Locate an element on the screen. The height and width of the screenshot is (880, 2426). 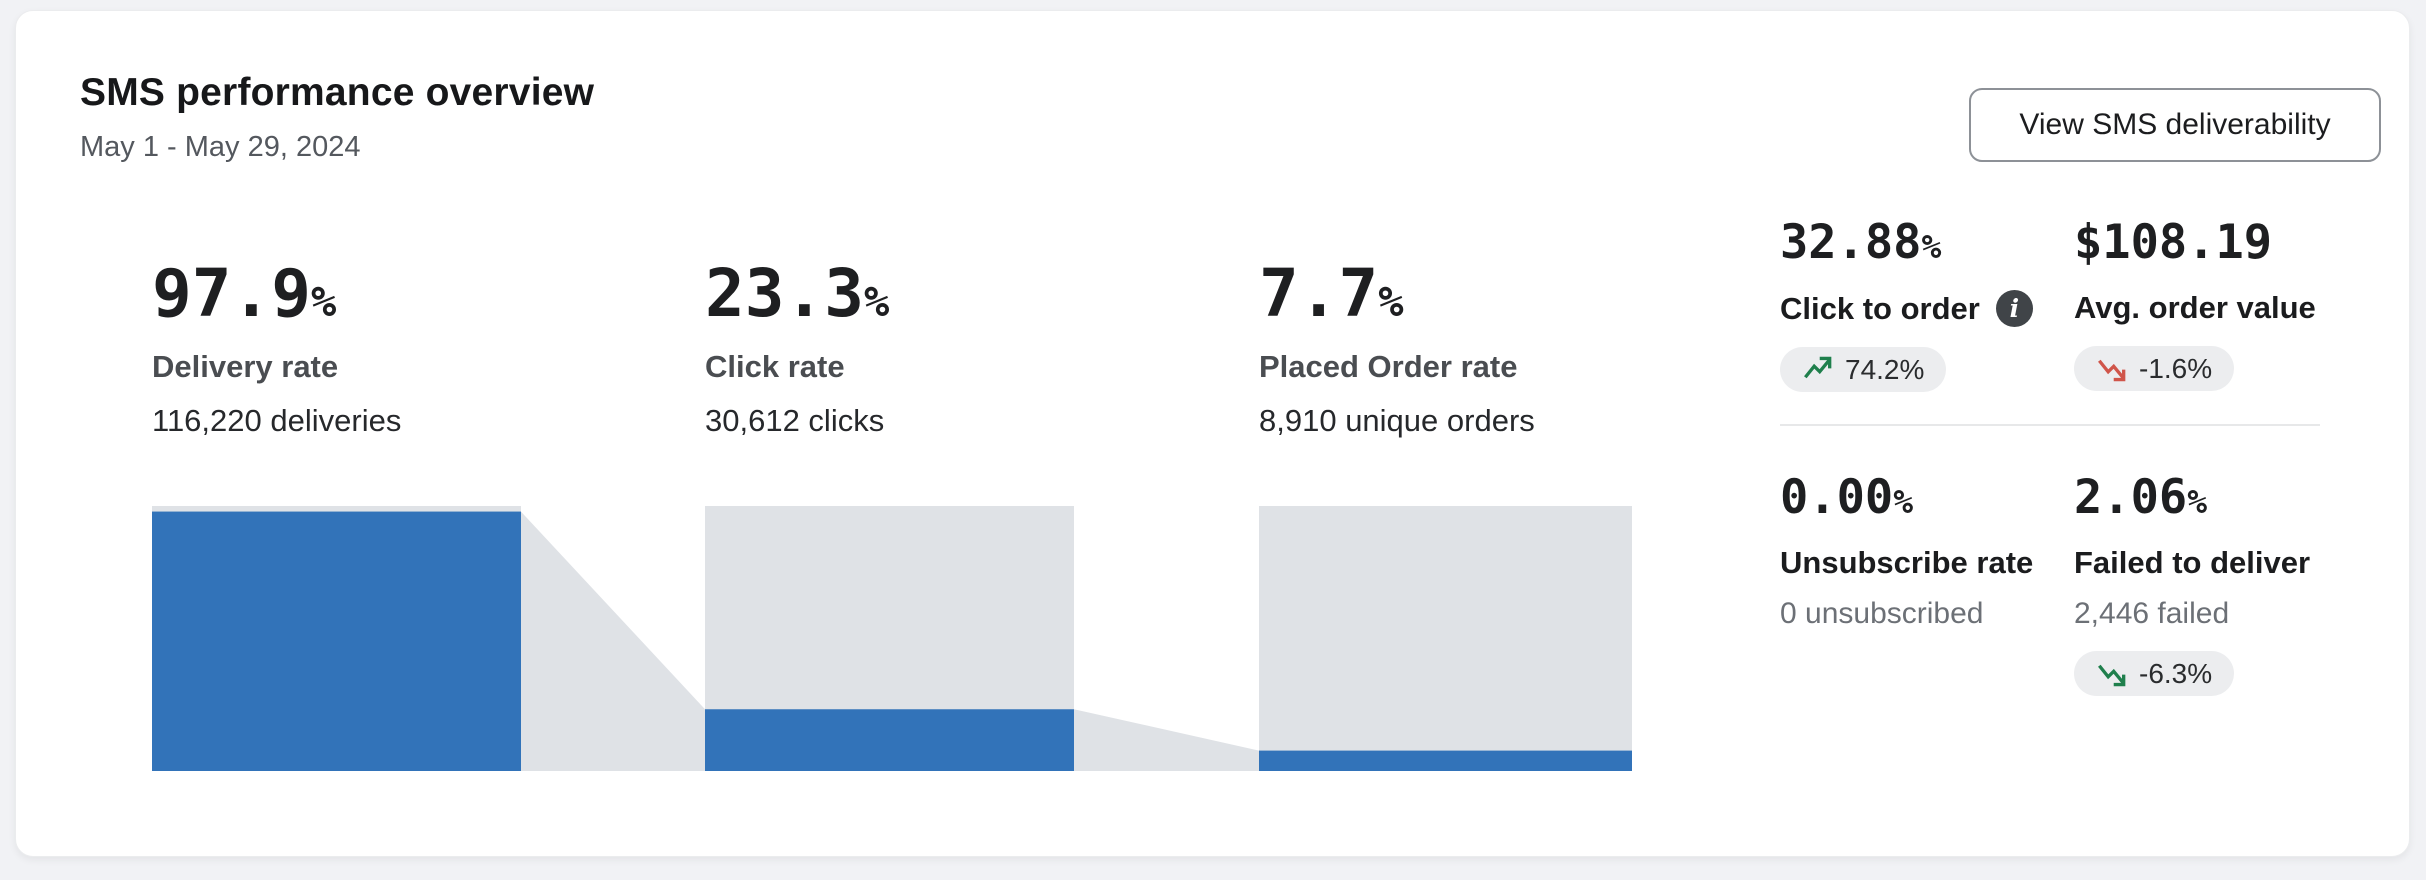
funnel-stage-click: 23.3% Click rate 30,612 clicks is located at coordinates (797, 350).